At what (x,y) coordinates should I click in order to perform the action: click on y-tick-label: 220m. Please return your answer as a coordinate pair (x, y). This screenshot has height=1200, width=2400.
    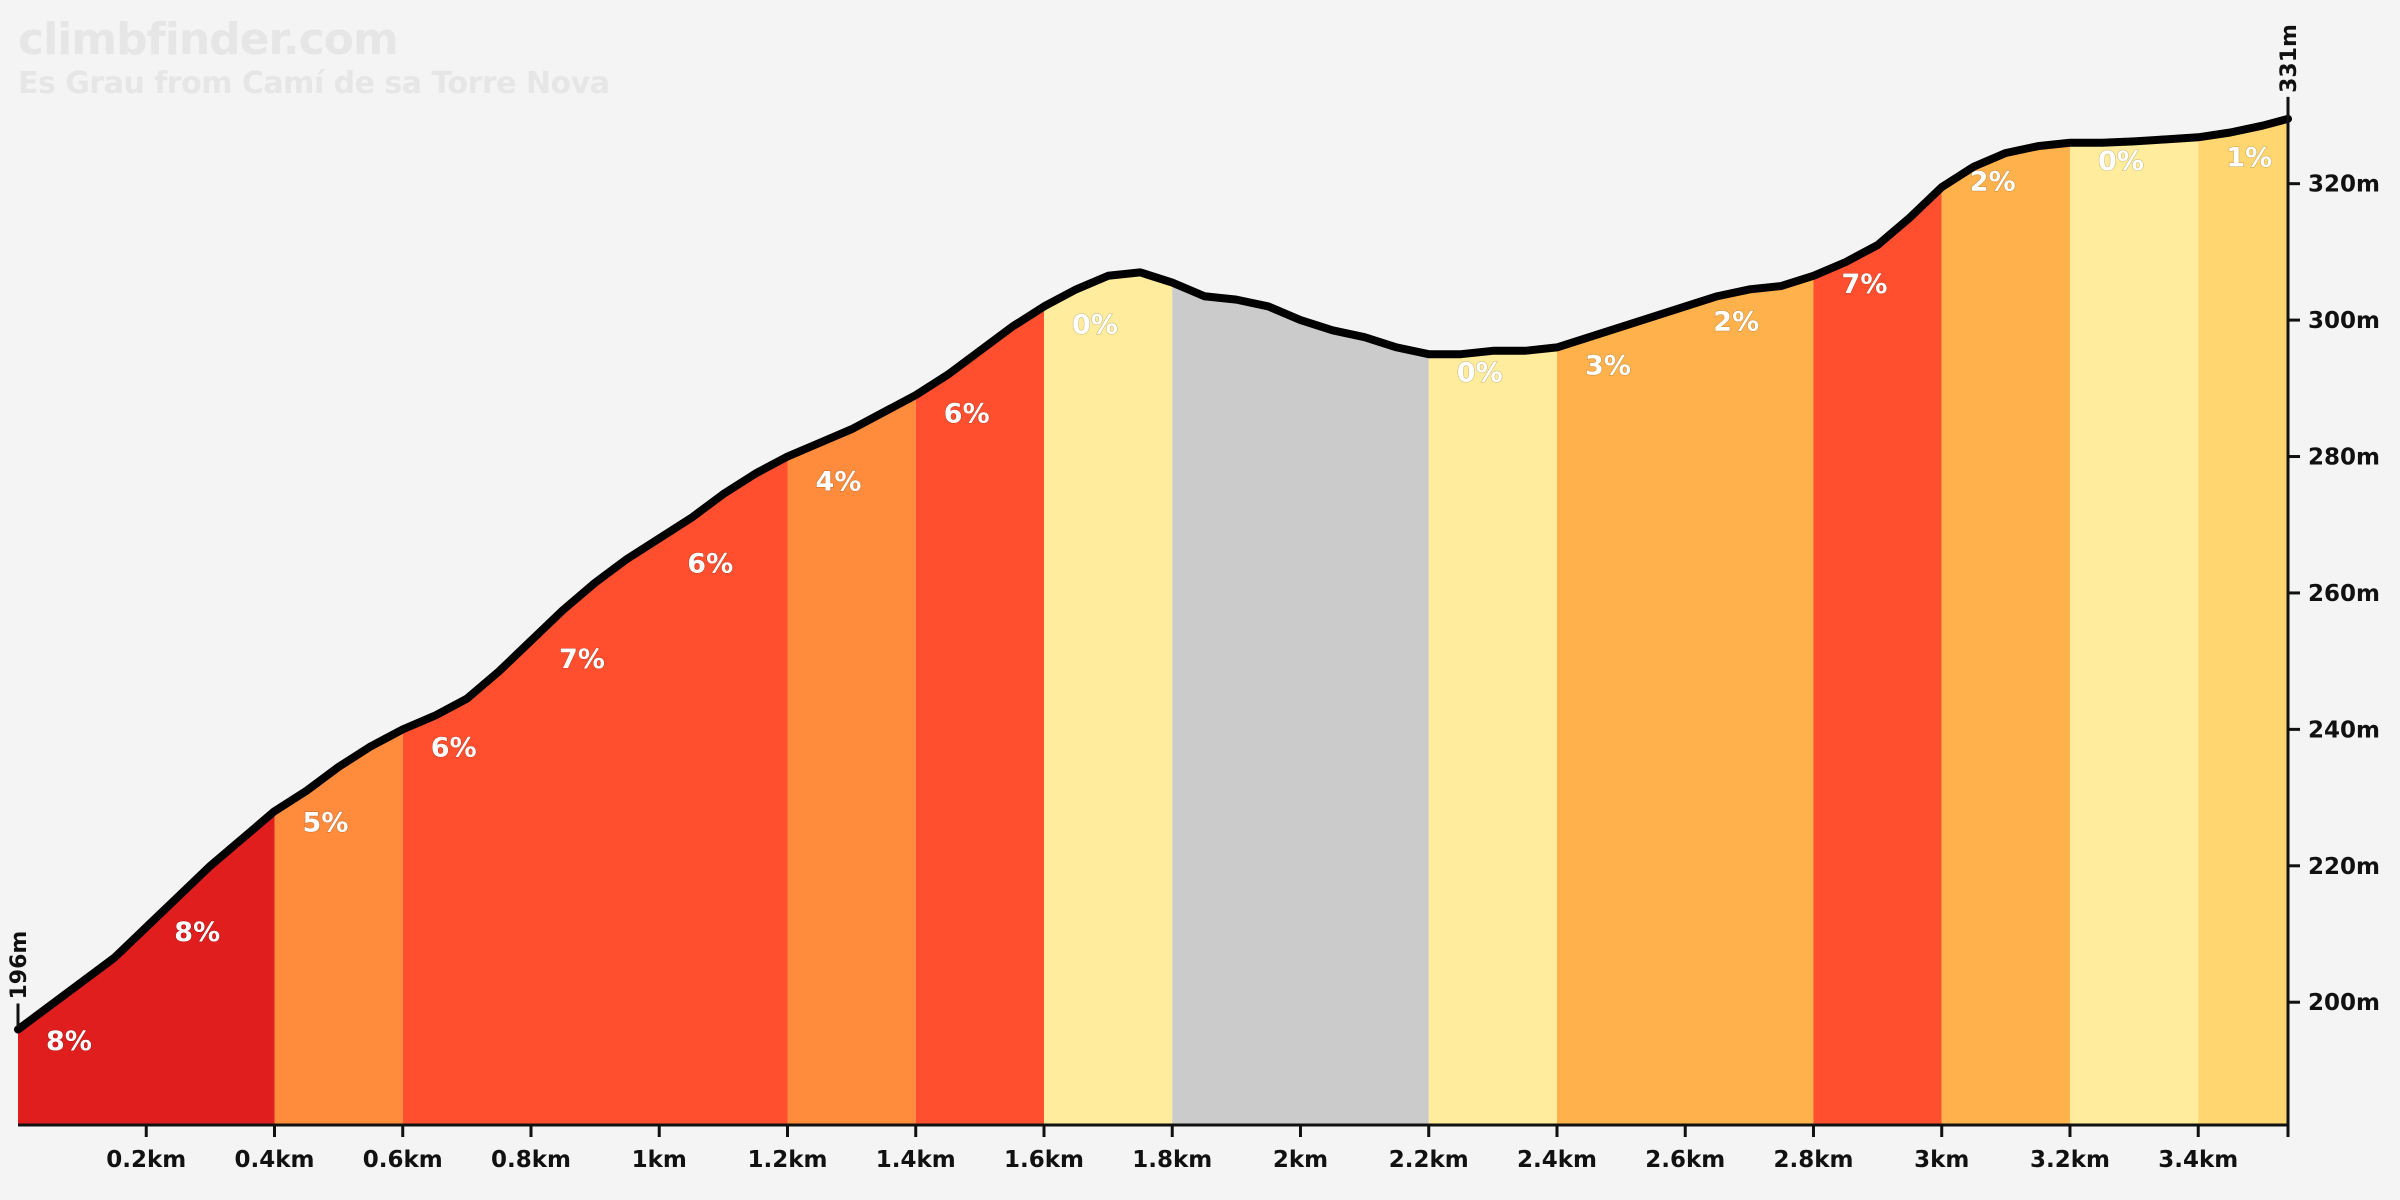
    Looking at the image, I should click on (2344, 867).